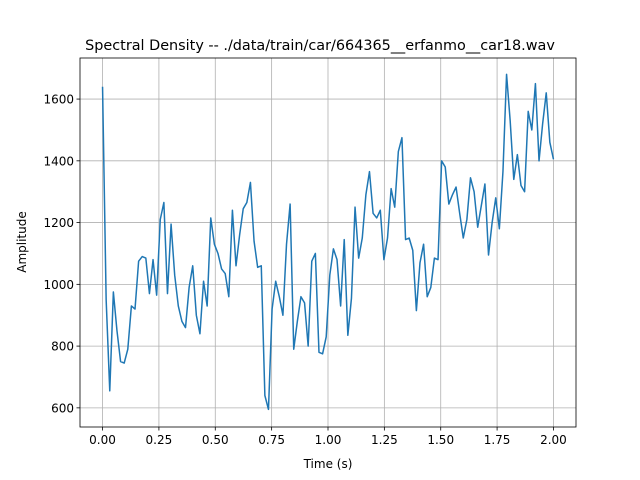  Describe the element at coordinates (58, 285) in the screenshot. I see `y-tick-label: 1000` at that location.